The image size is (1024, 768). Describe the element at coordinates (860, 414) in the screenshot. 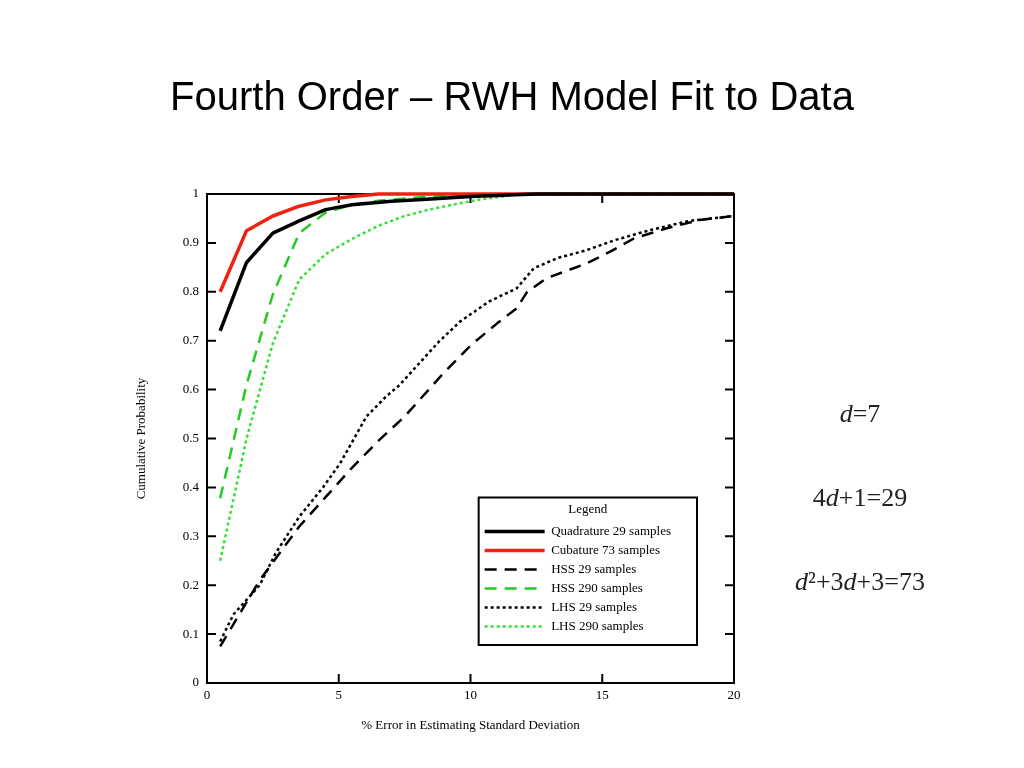

I see `text: d=7` at that location.